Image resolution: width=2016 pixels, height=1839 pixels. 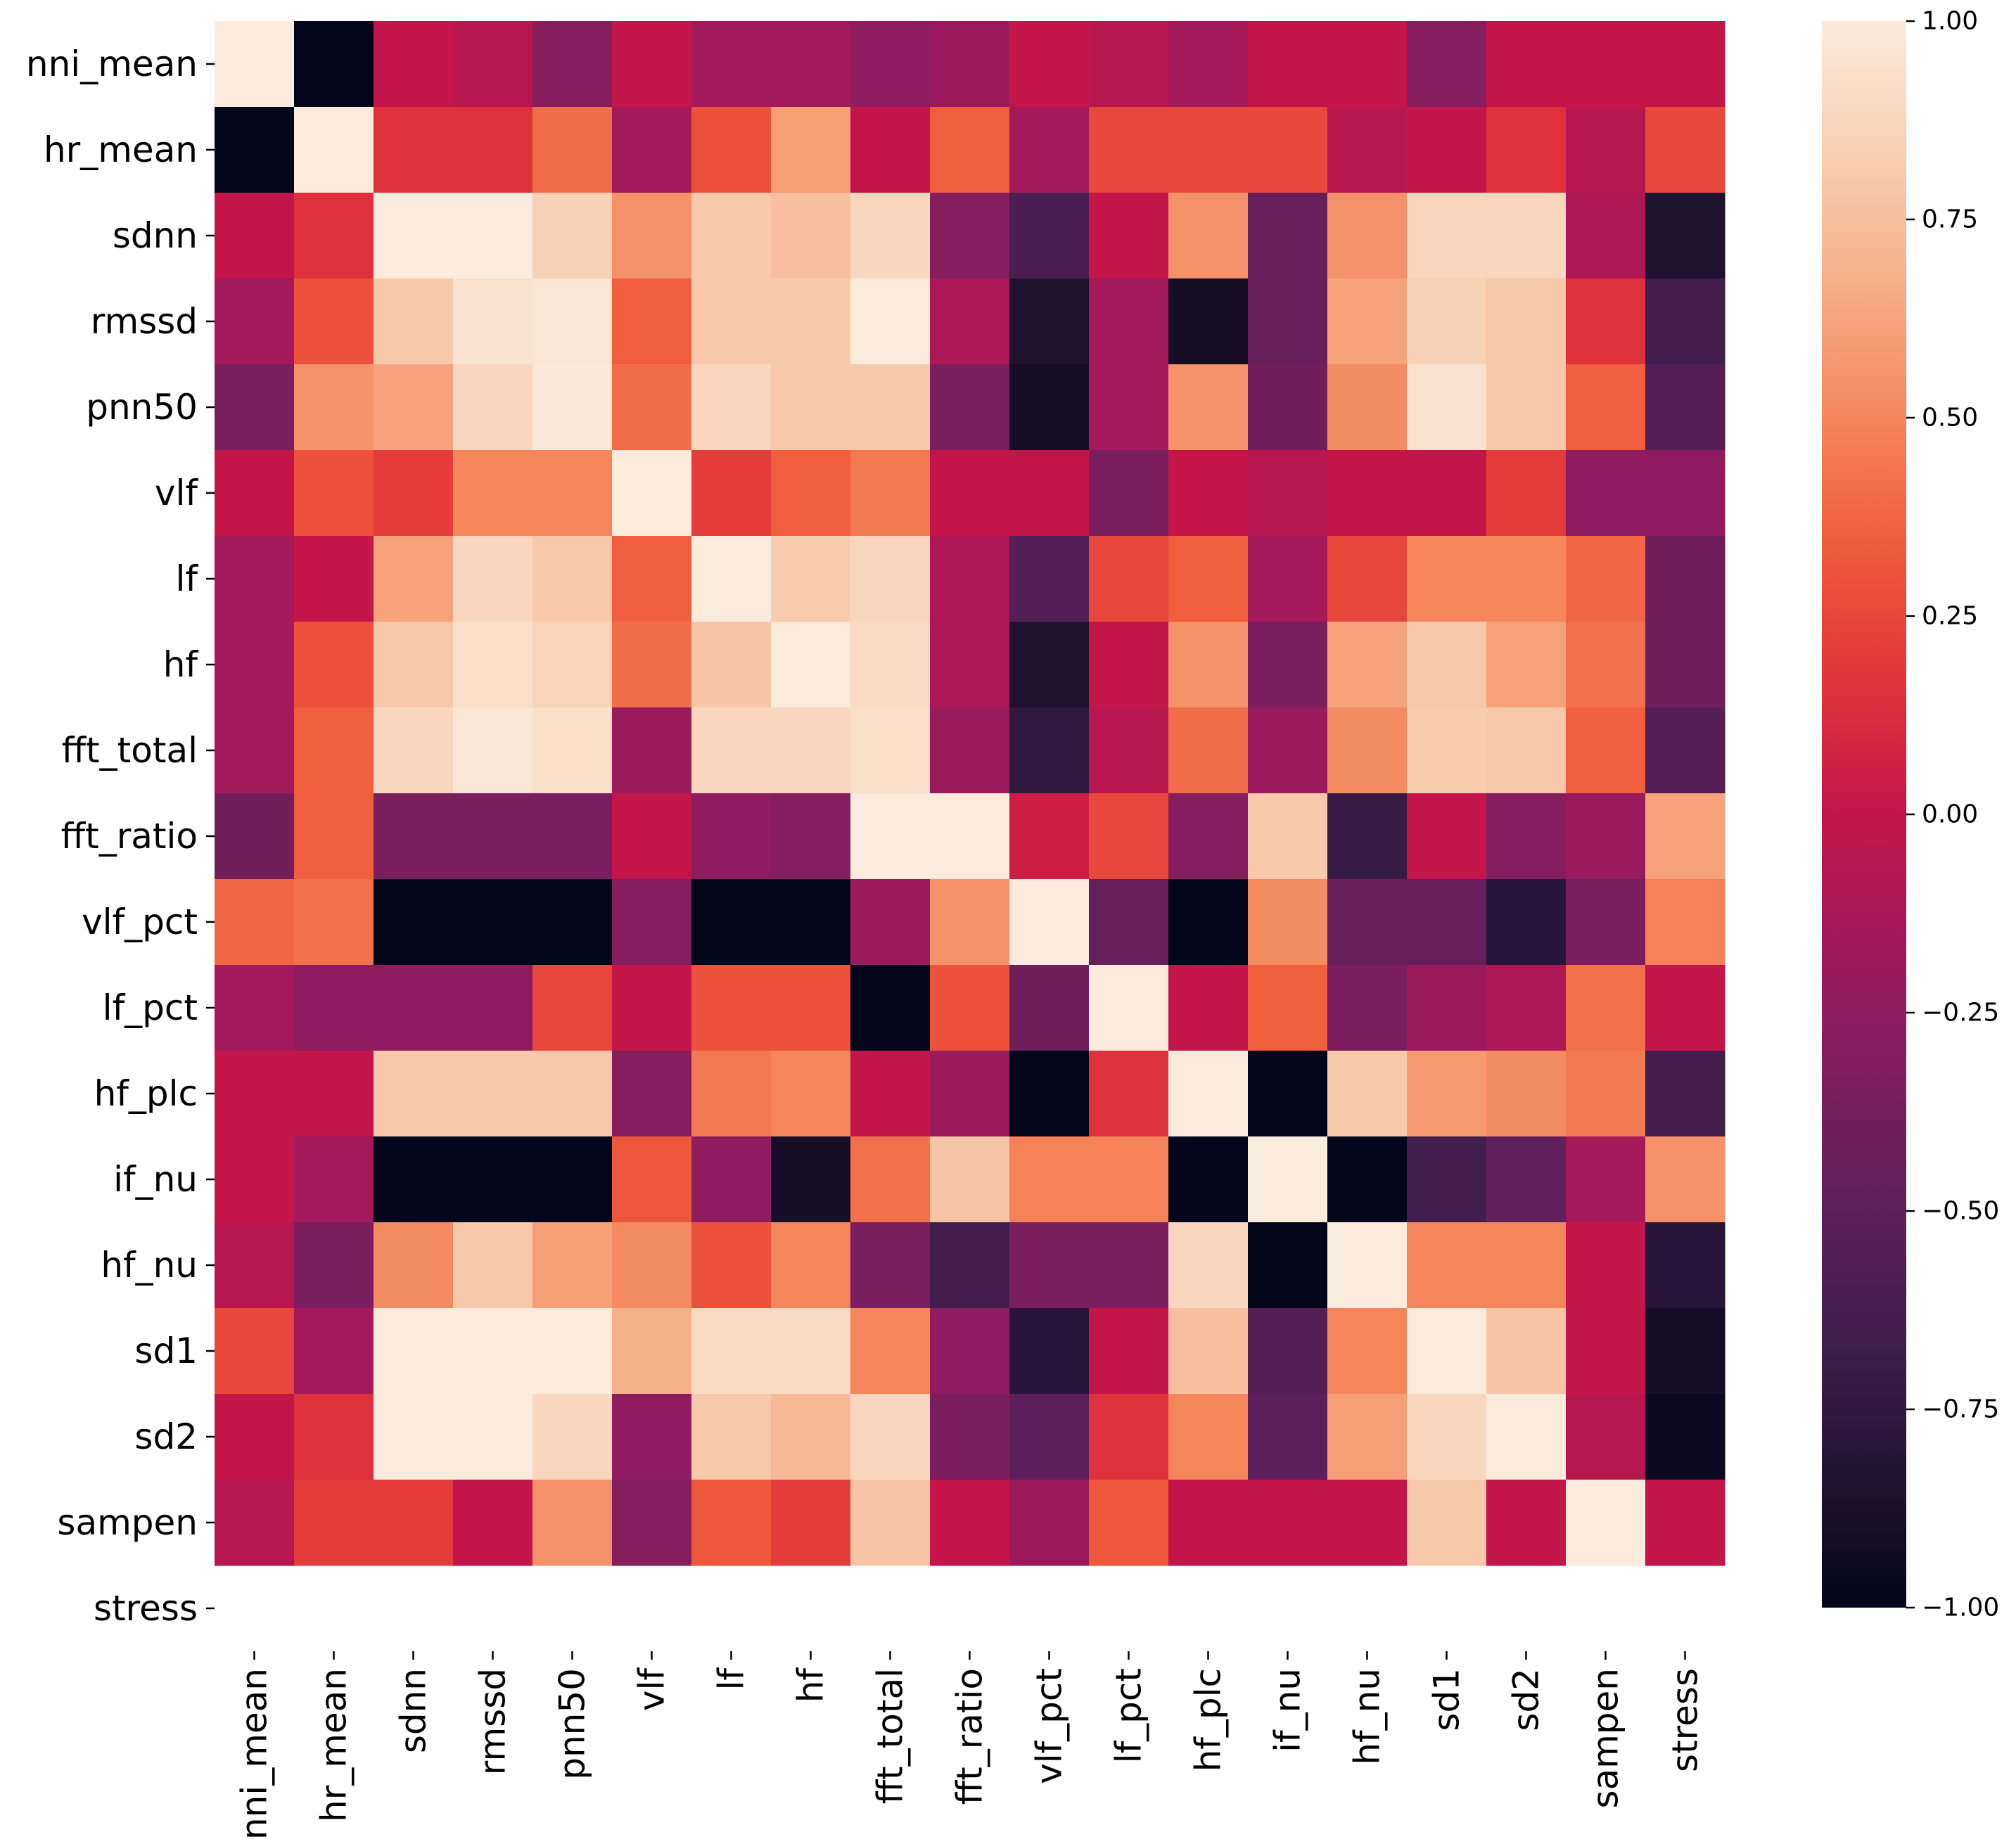 I want to click on colorbar-tick-label: 0.50, so click(x=1950, y=418).